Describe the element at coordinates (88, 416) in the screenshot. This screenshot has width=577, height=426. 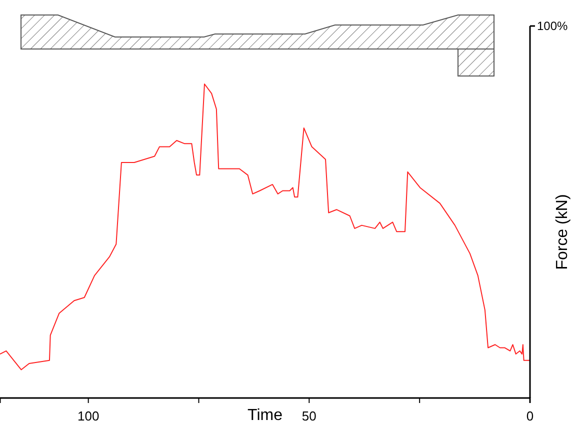
I see `x-tick-label: 100` at that location.